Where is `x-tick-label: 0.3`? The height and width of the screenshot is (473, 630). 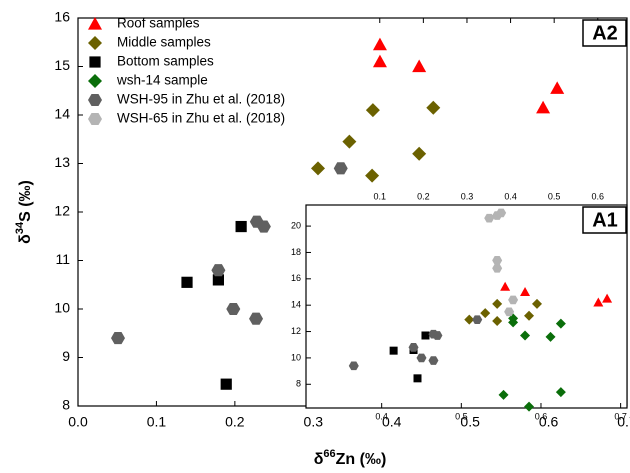
x-tick-label: 0.3 is located at coordinates (314, 422).